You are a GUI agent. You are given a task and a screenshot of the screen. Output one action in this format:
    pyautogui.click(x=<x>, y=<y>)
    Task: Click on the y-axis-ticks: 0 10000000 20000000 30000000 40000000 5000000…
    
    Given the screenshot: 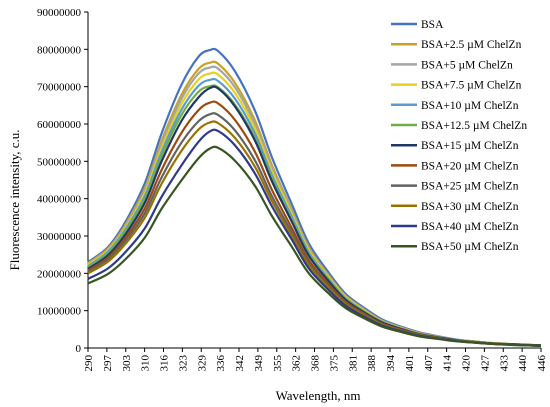 What is the action you would take?
    pyautogui.click(x=62, y=181)
    